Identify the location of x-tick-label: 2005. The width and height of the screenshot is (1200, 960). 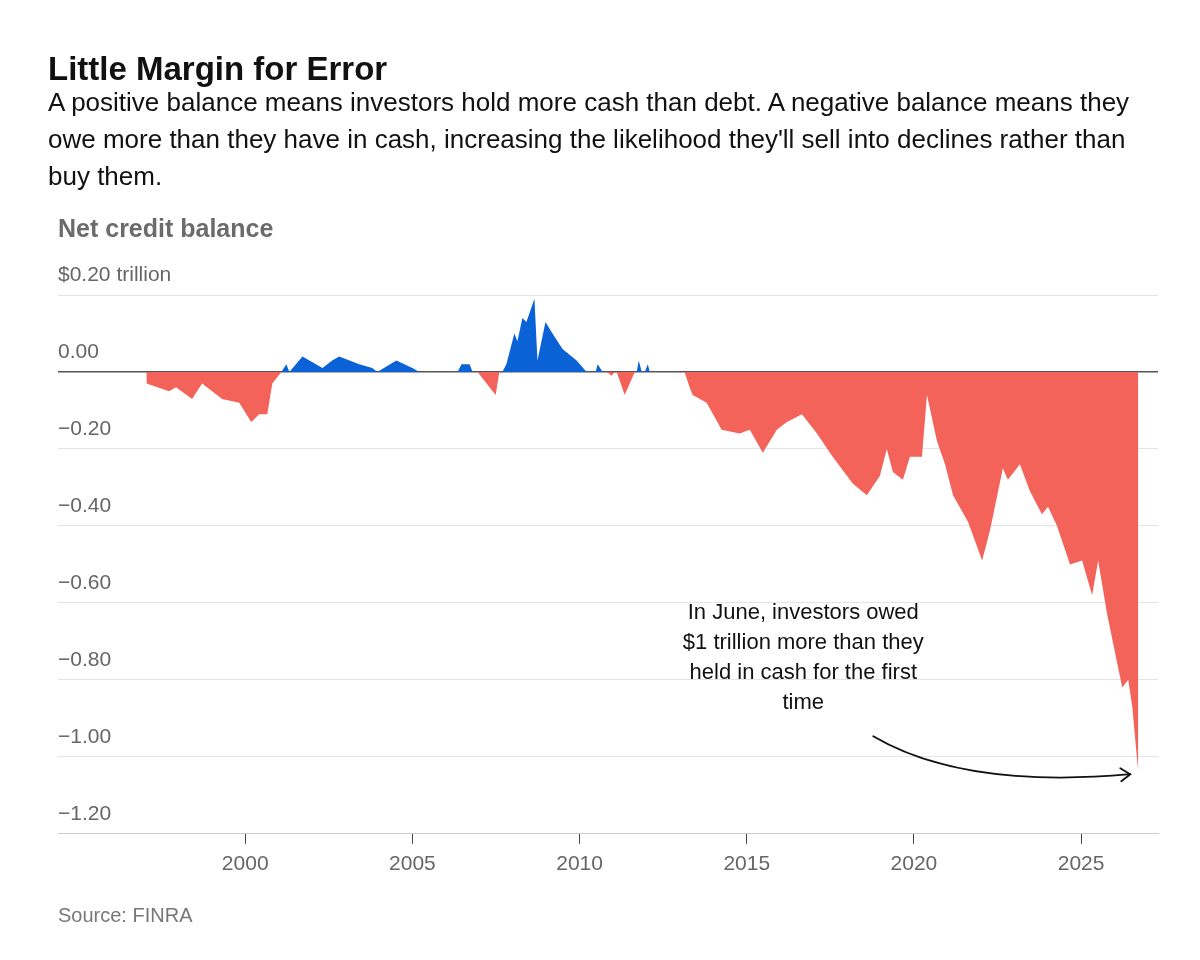
(412, 863).